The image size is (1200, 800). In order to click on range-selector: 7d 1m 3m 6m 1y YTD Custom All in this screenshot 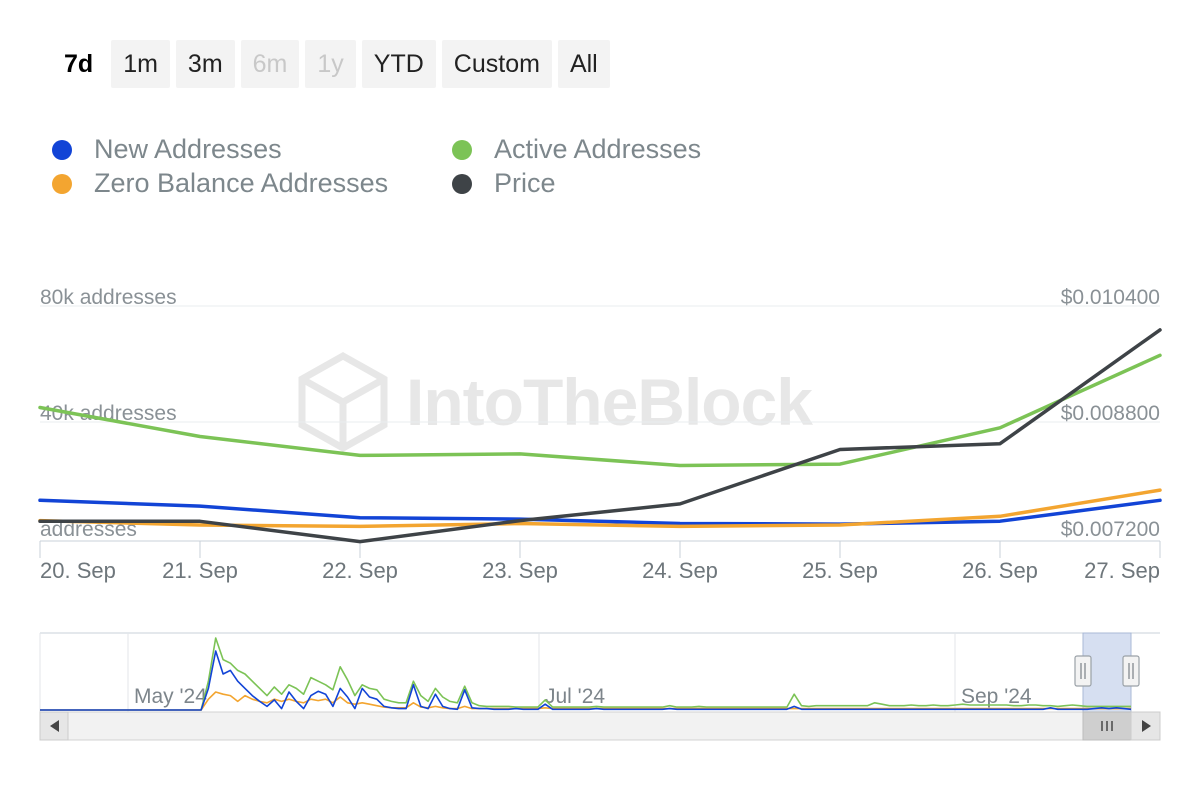, I will do `click(331, 64)`.